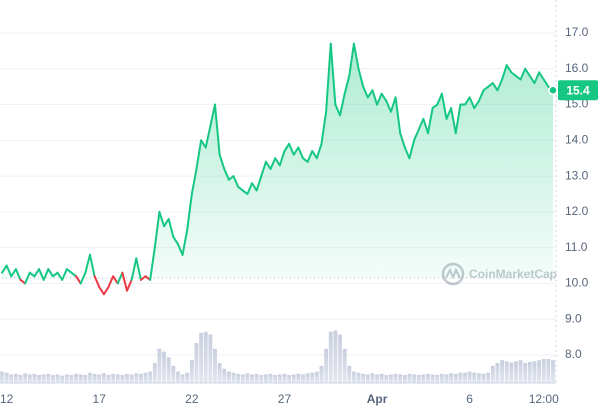  What do you see at coordinates (573, 354) in the screenshot?
I see `y-tick-label: 8.0` at bounding box center [573, 354].